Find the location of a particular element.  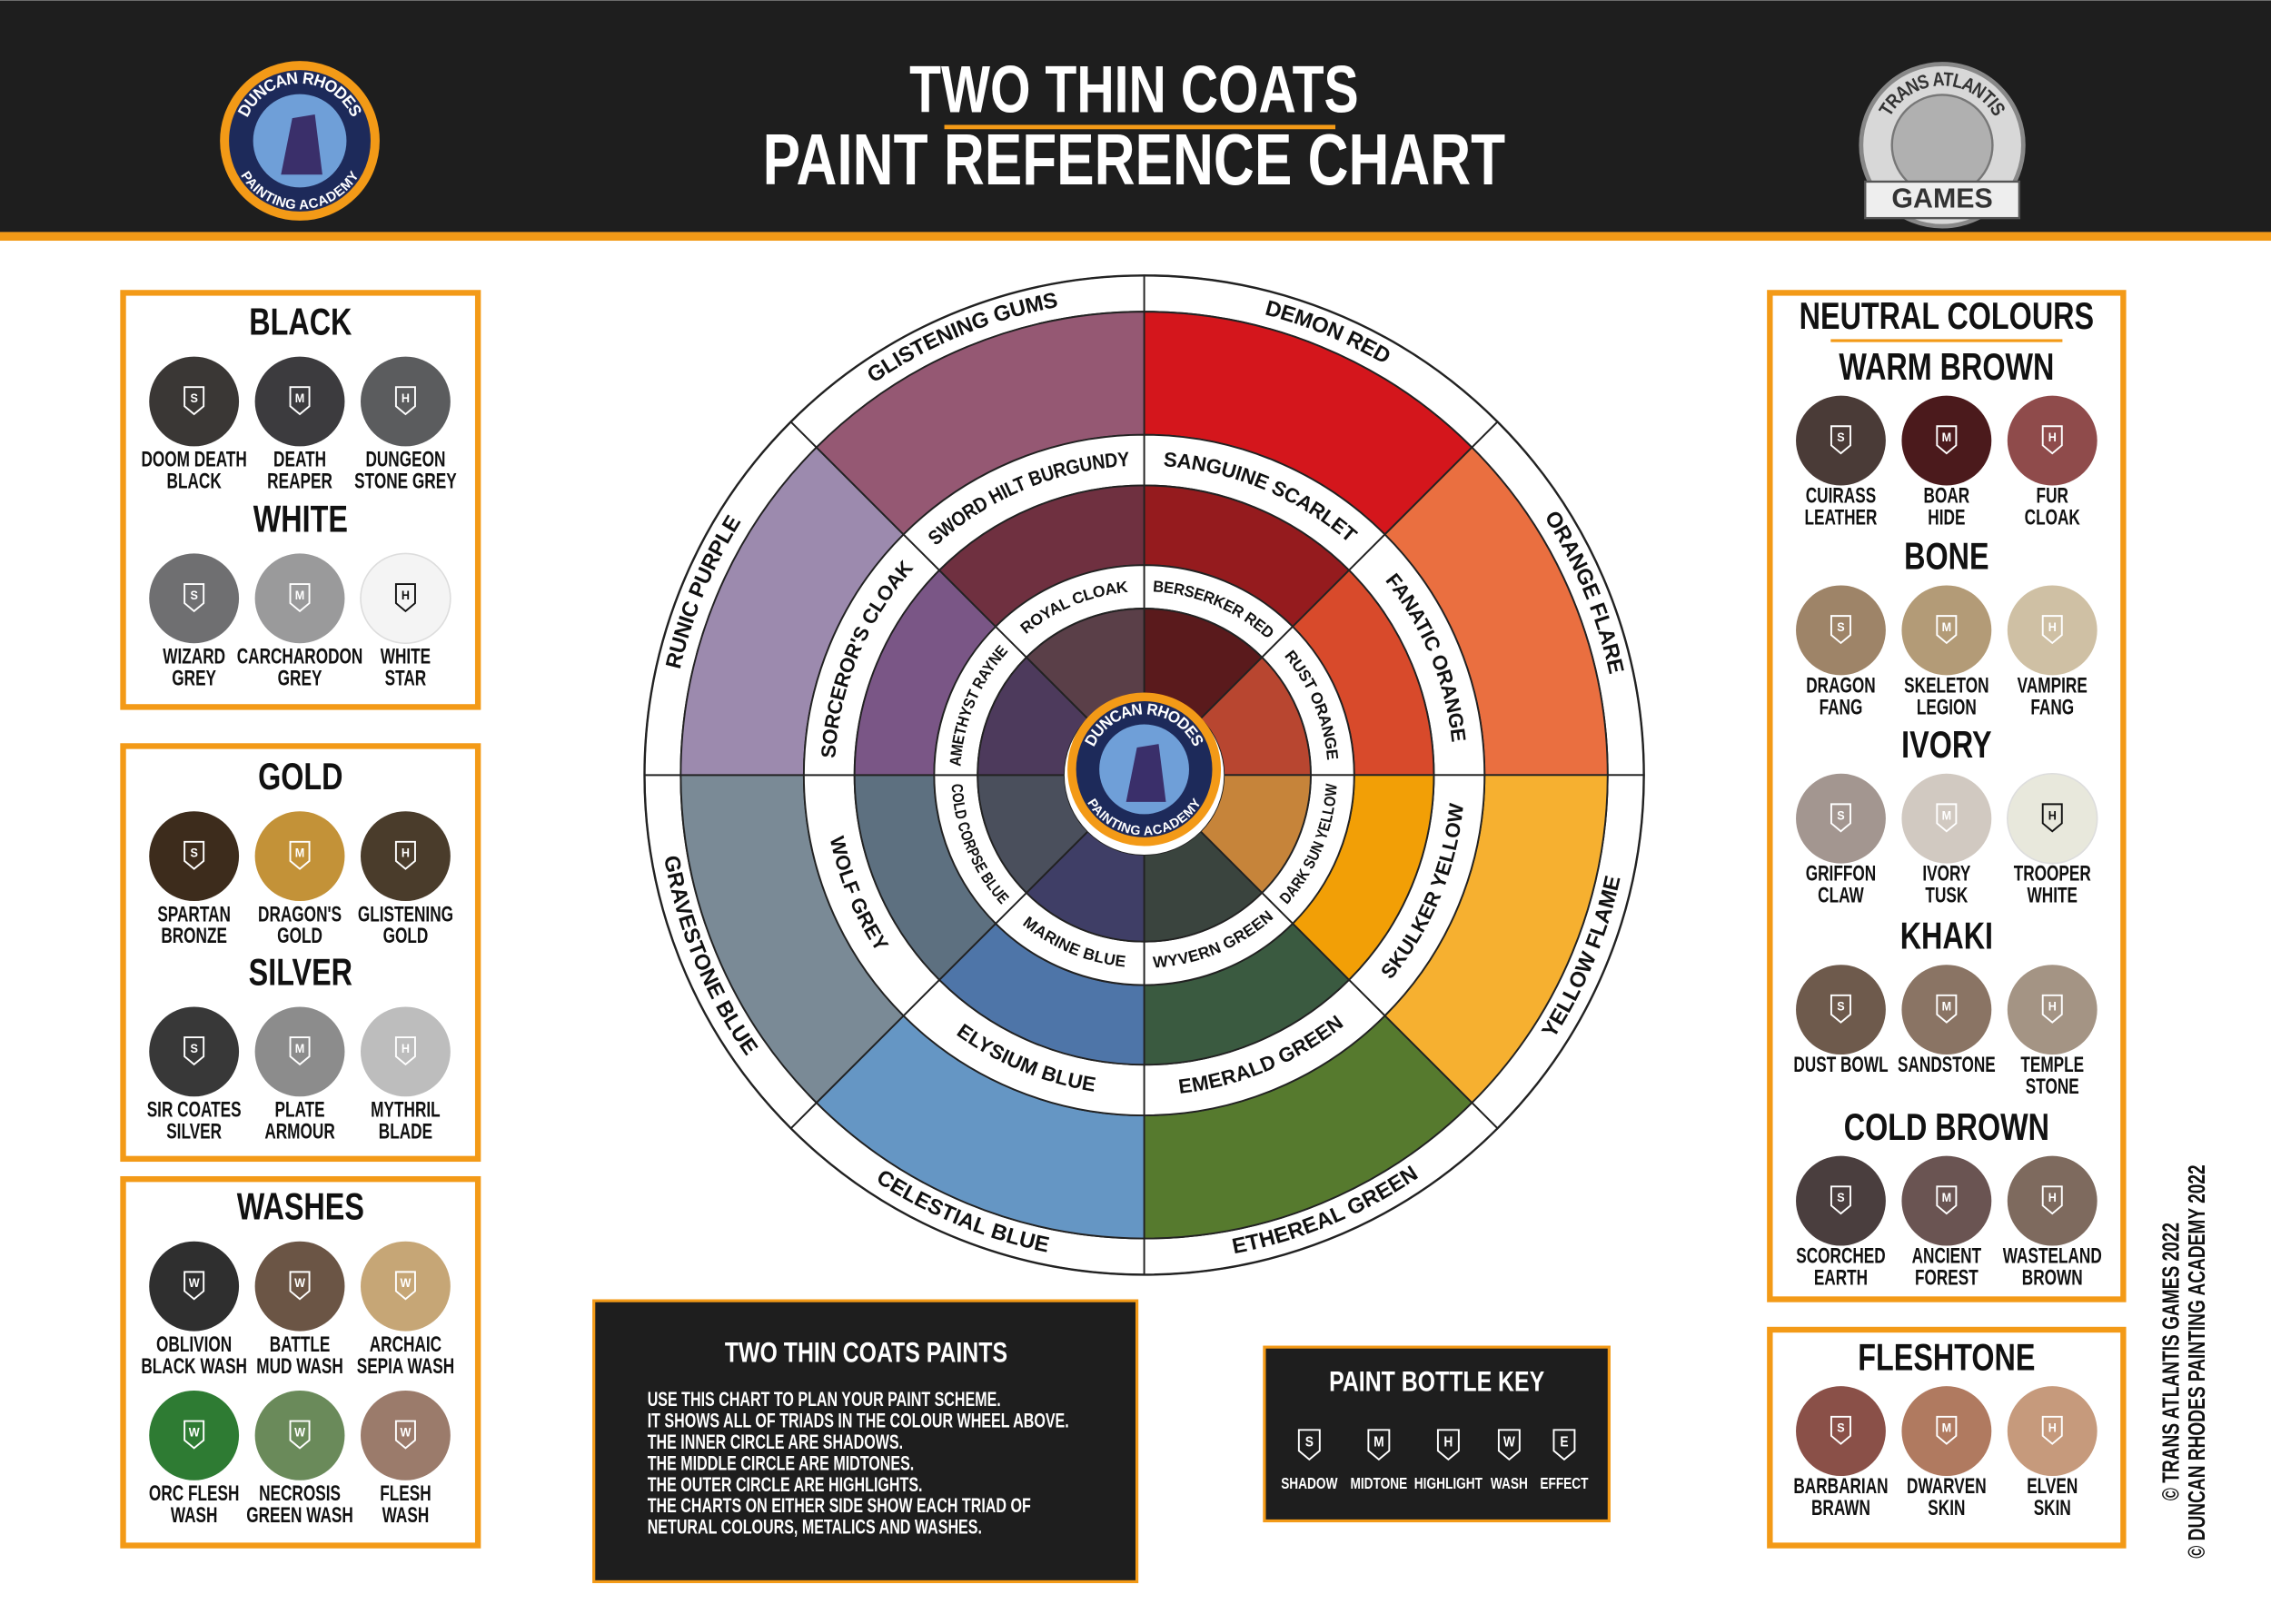

group-title: BLACK is located at coordinates (300, 322).